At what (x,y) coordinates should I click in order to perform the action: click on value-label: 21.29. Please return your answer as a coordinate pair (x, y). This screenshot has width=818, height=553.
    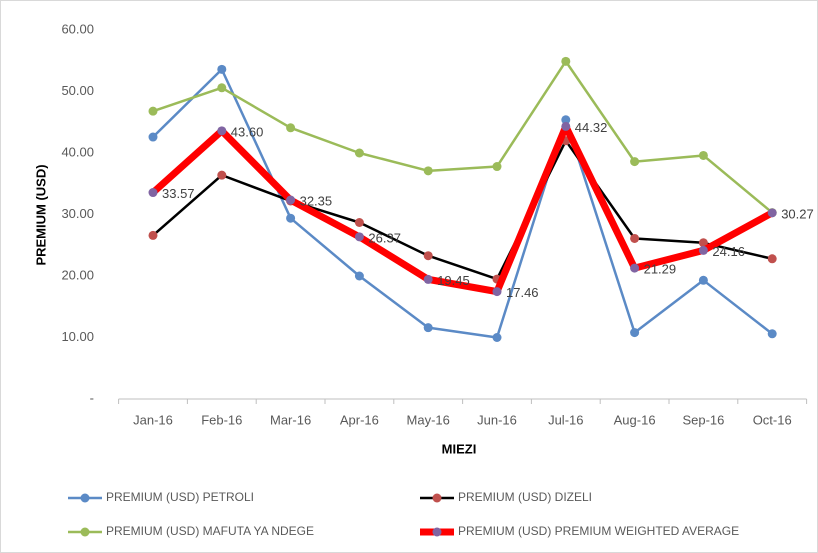
    Looking at the image, I should click on (660, 269).